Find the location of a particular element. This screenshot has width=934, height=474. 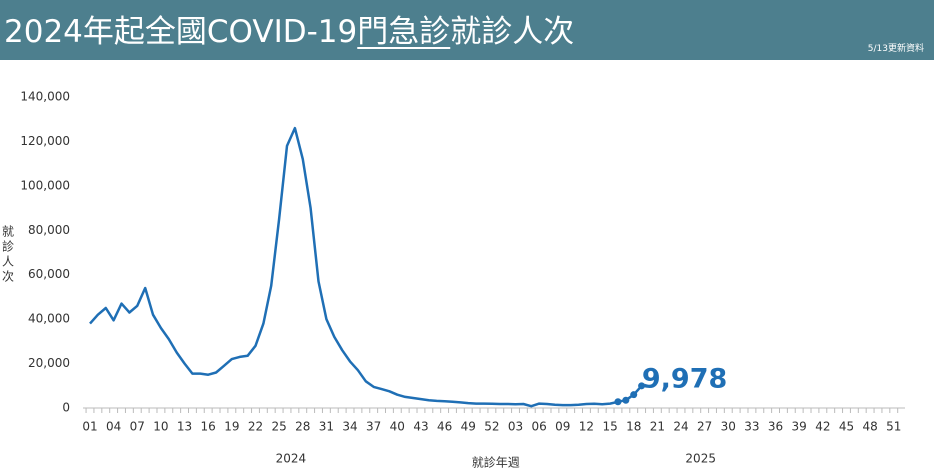

x-tick-label: 33 is located at coordinates (751, 427).